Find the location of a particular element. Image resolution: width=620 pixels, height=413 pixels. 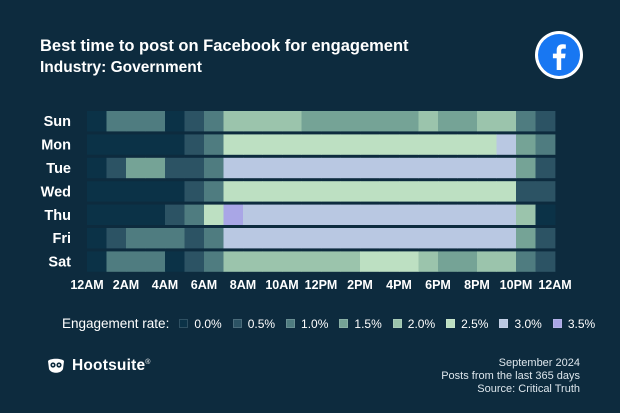

x-tick-label: 8AM is located at coordinates (243, 285).